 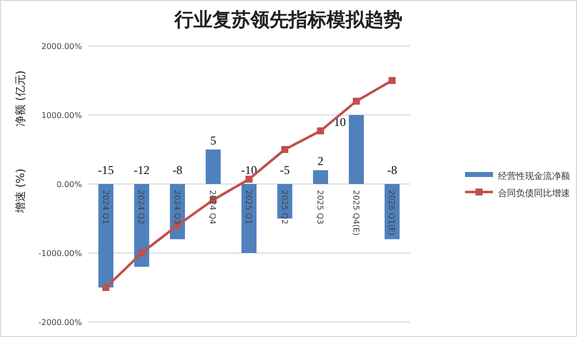 What do you see at coordinates (213, 207) in the screenshot?
I see `x-tick-label: 2024 Q4` at bounding box center [213, 207].